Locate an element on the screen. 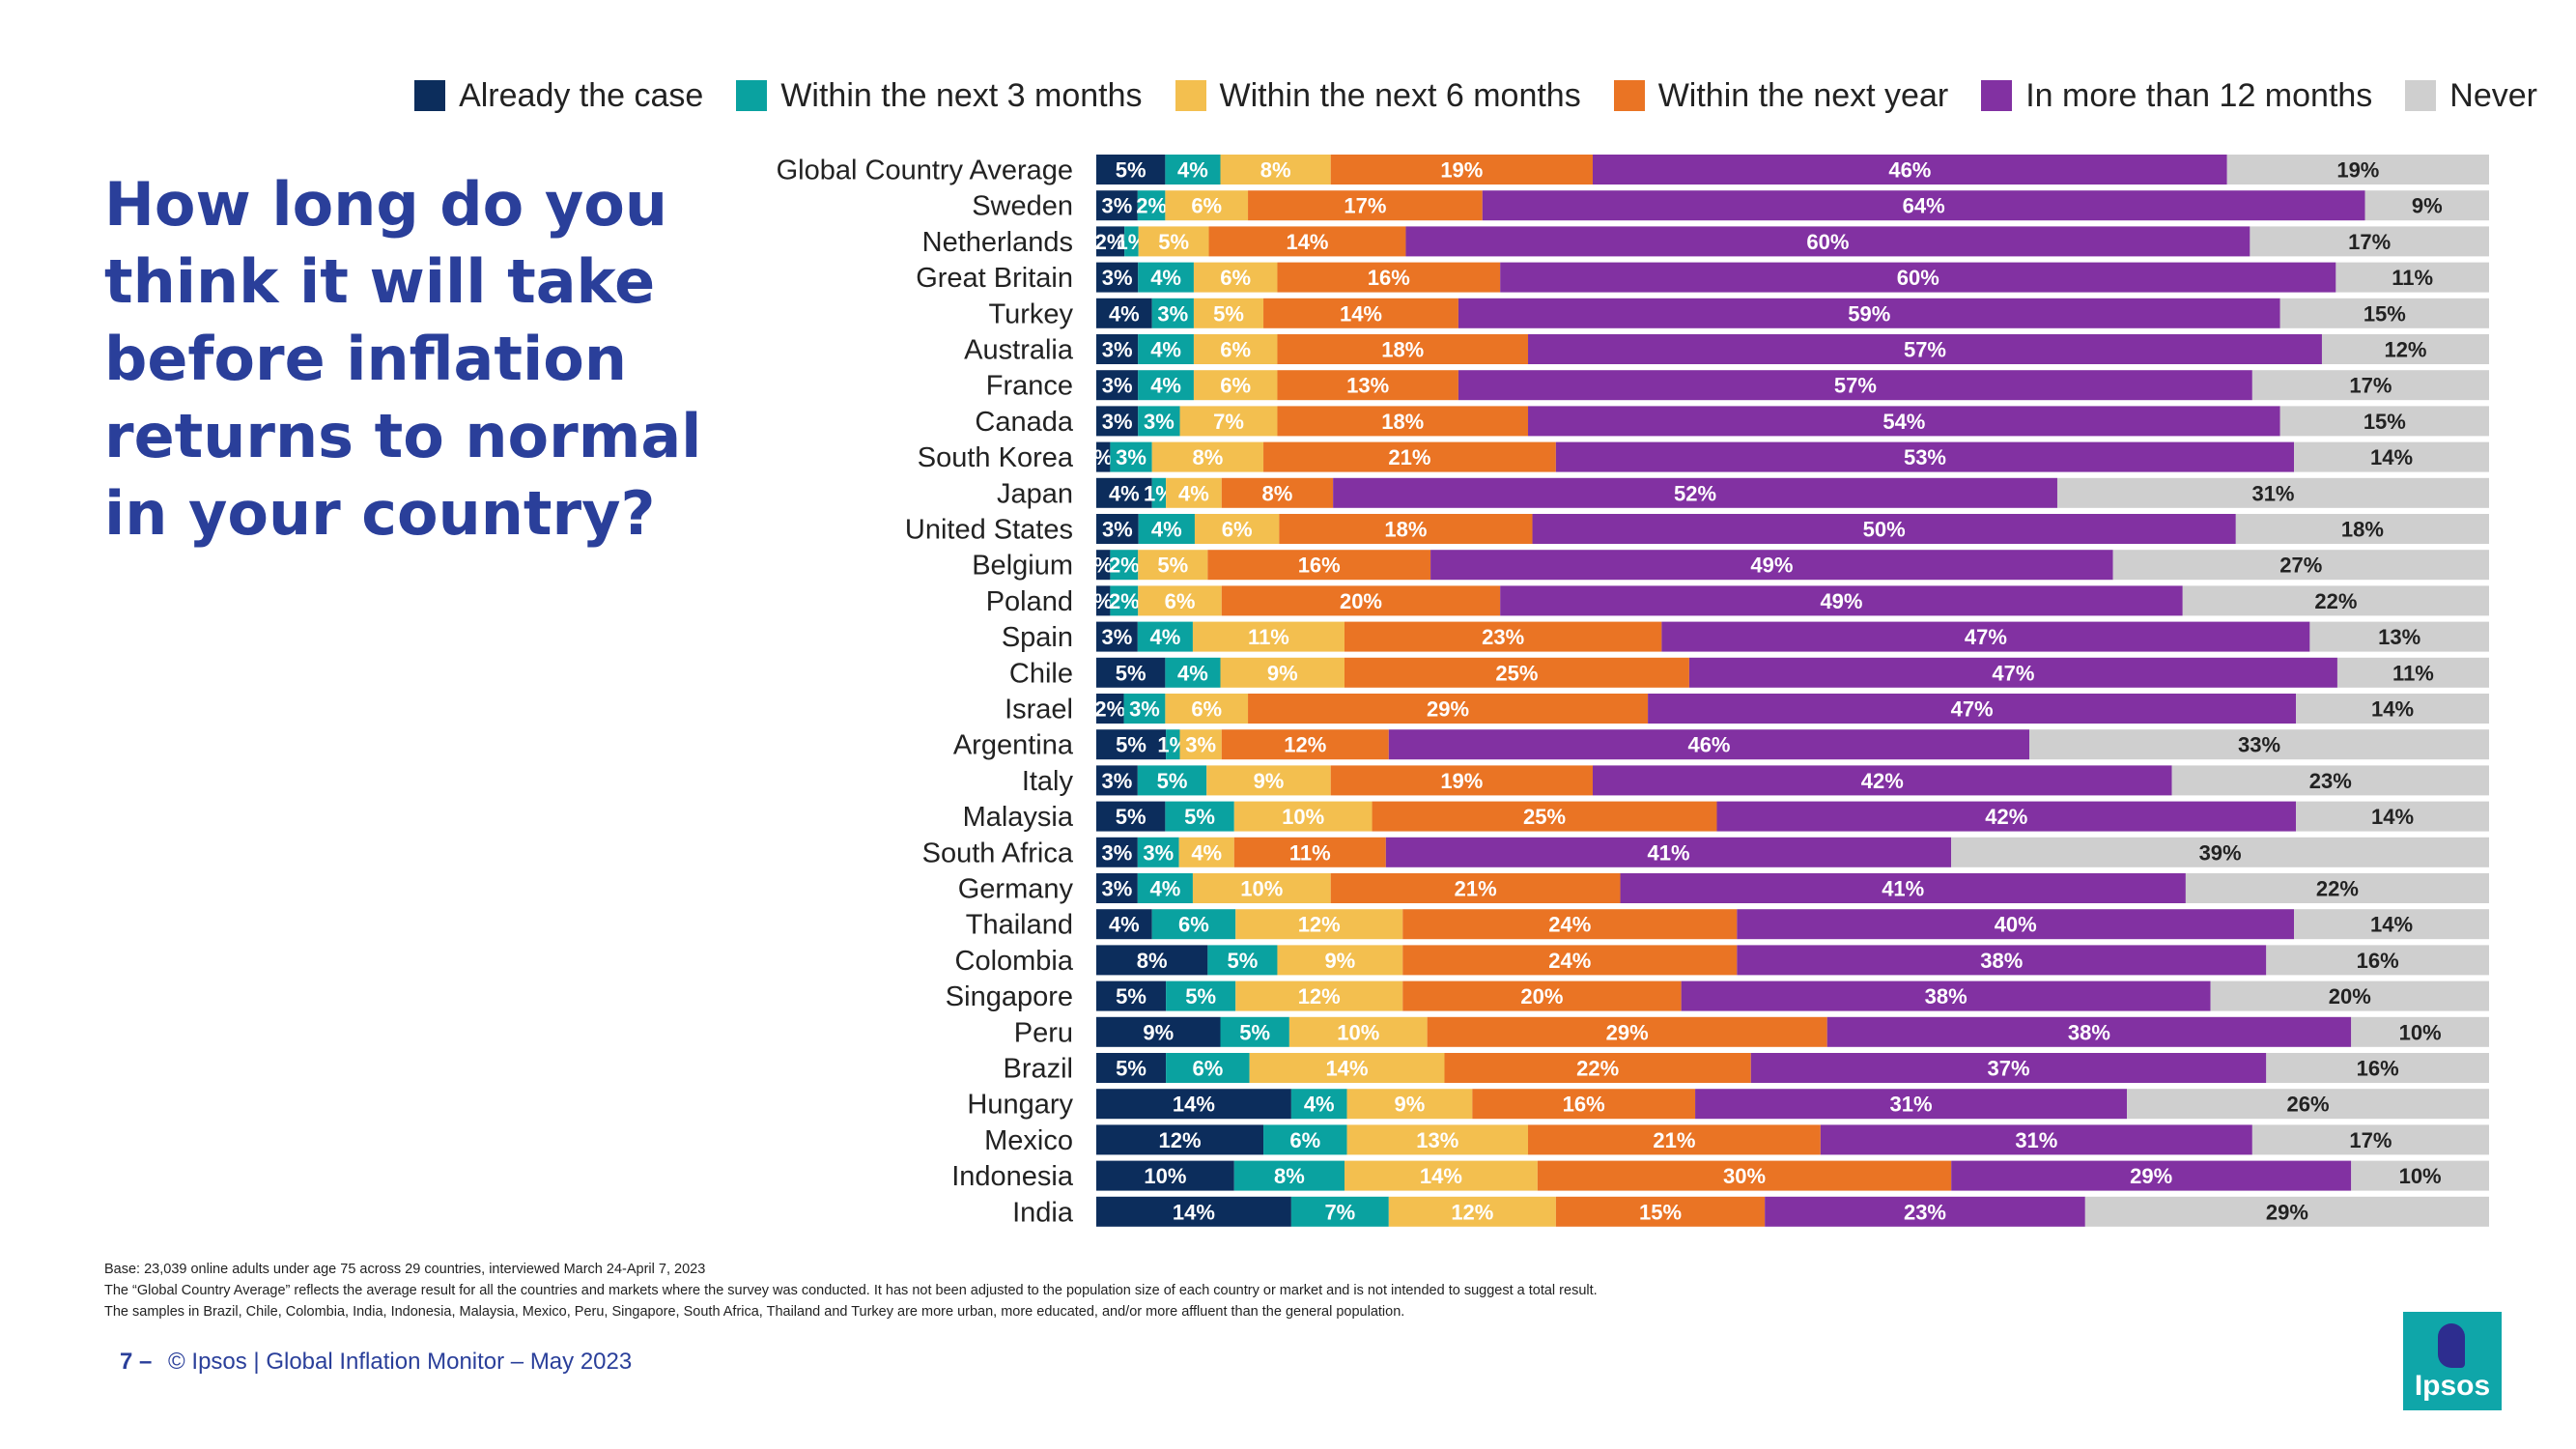  bar-value-label: % is located at coordinates (1103, 457).